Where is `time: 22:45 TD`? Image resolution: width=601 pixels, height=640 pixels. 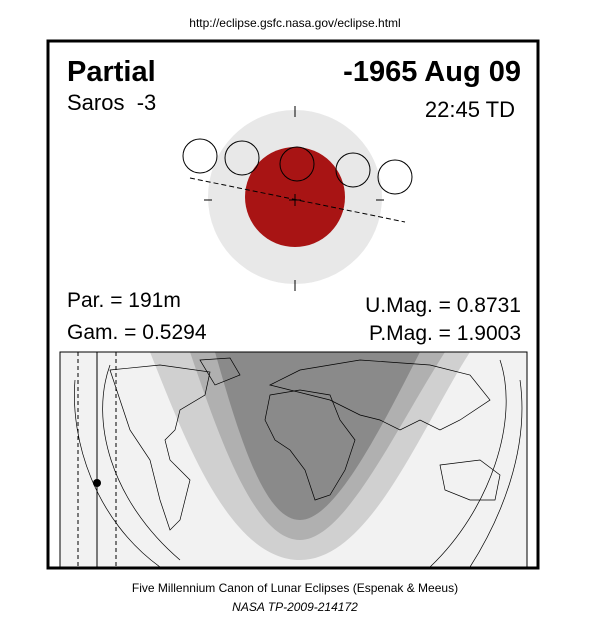 time: 22:45 TD is located at coordinates (470, 109).